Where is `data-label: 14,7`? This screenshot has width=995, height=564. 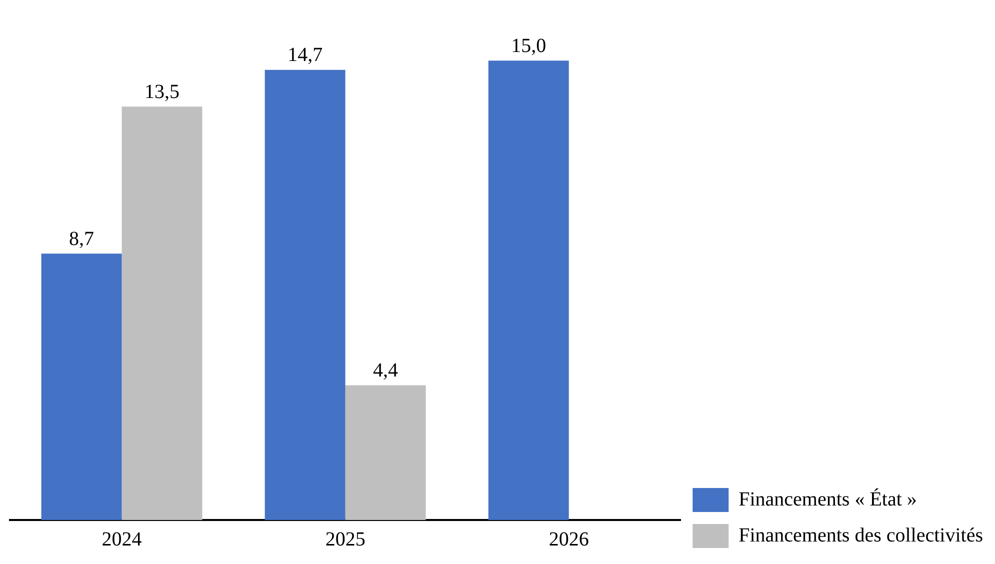 data-label: 14,7 is located at coordinates (305, 55).